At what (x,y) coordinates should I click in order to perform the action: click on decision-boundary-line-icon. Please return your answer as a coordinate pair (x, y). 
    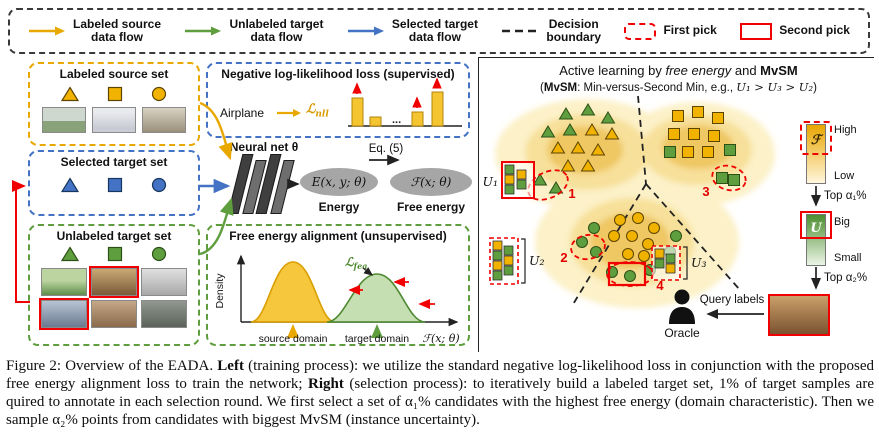
    Looking at the image, I should click on (520, 31).